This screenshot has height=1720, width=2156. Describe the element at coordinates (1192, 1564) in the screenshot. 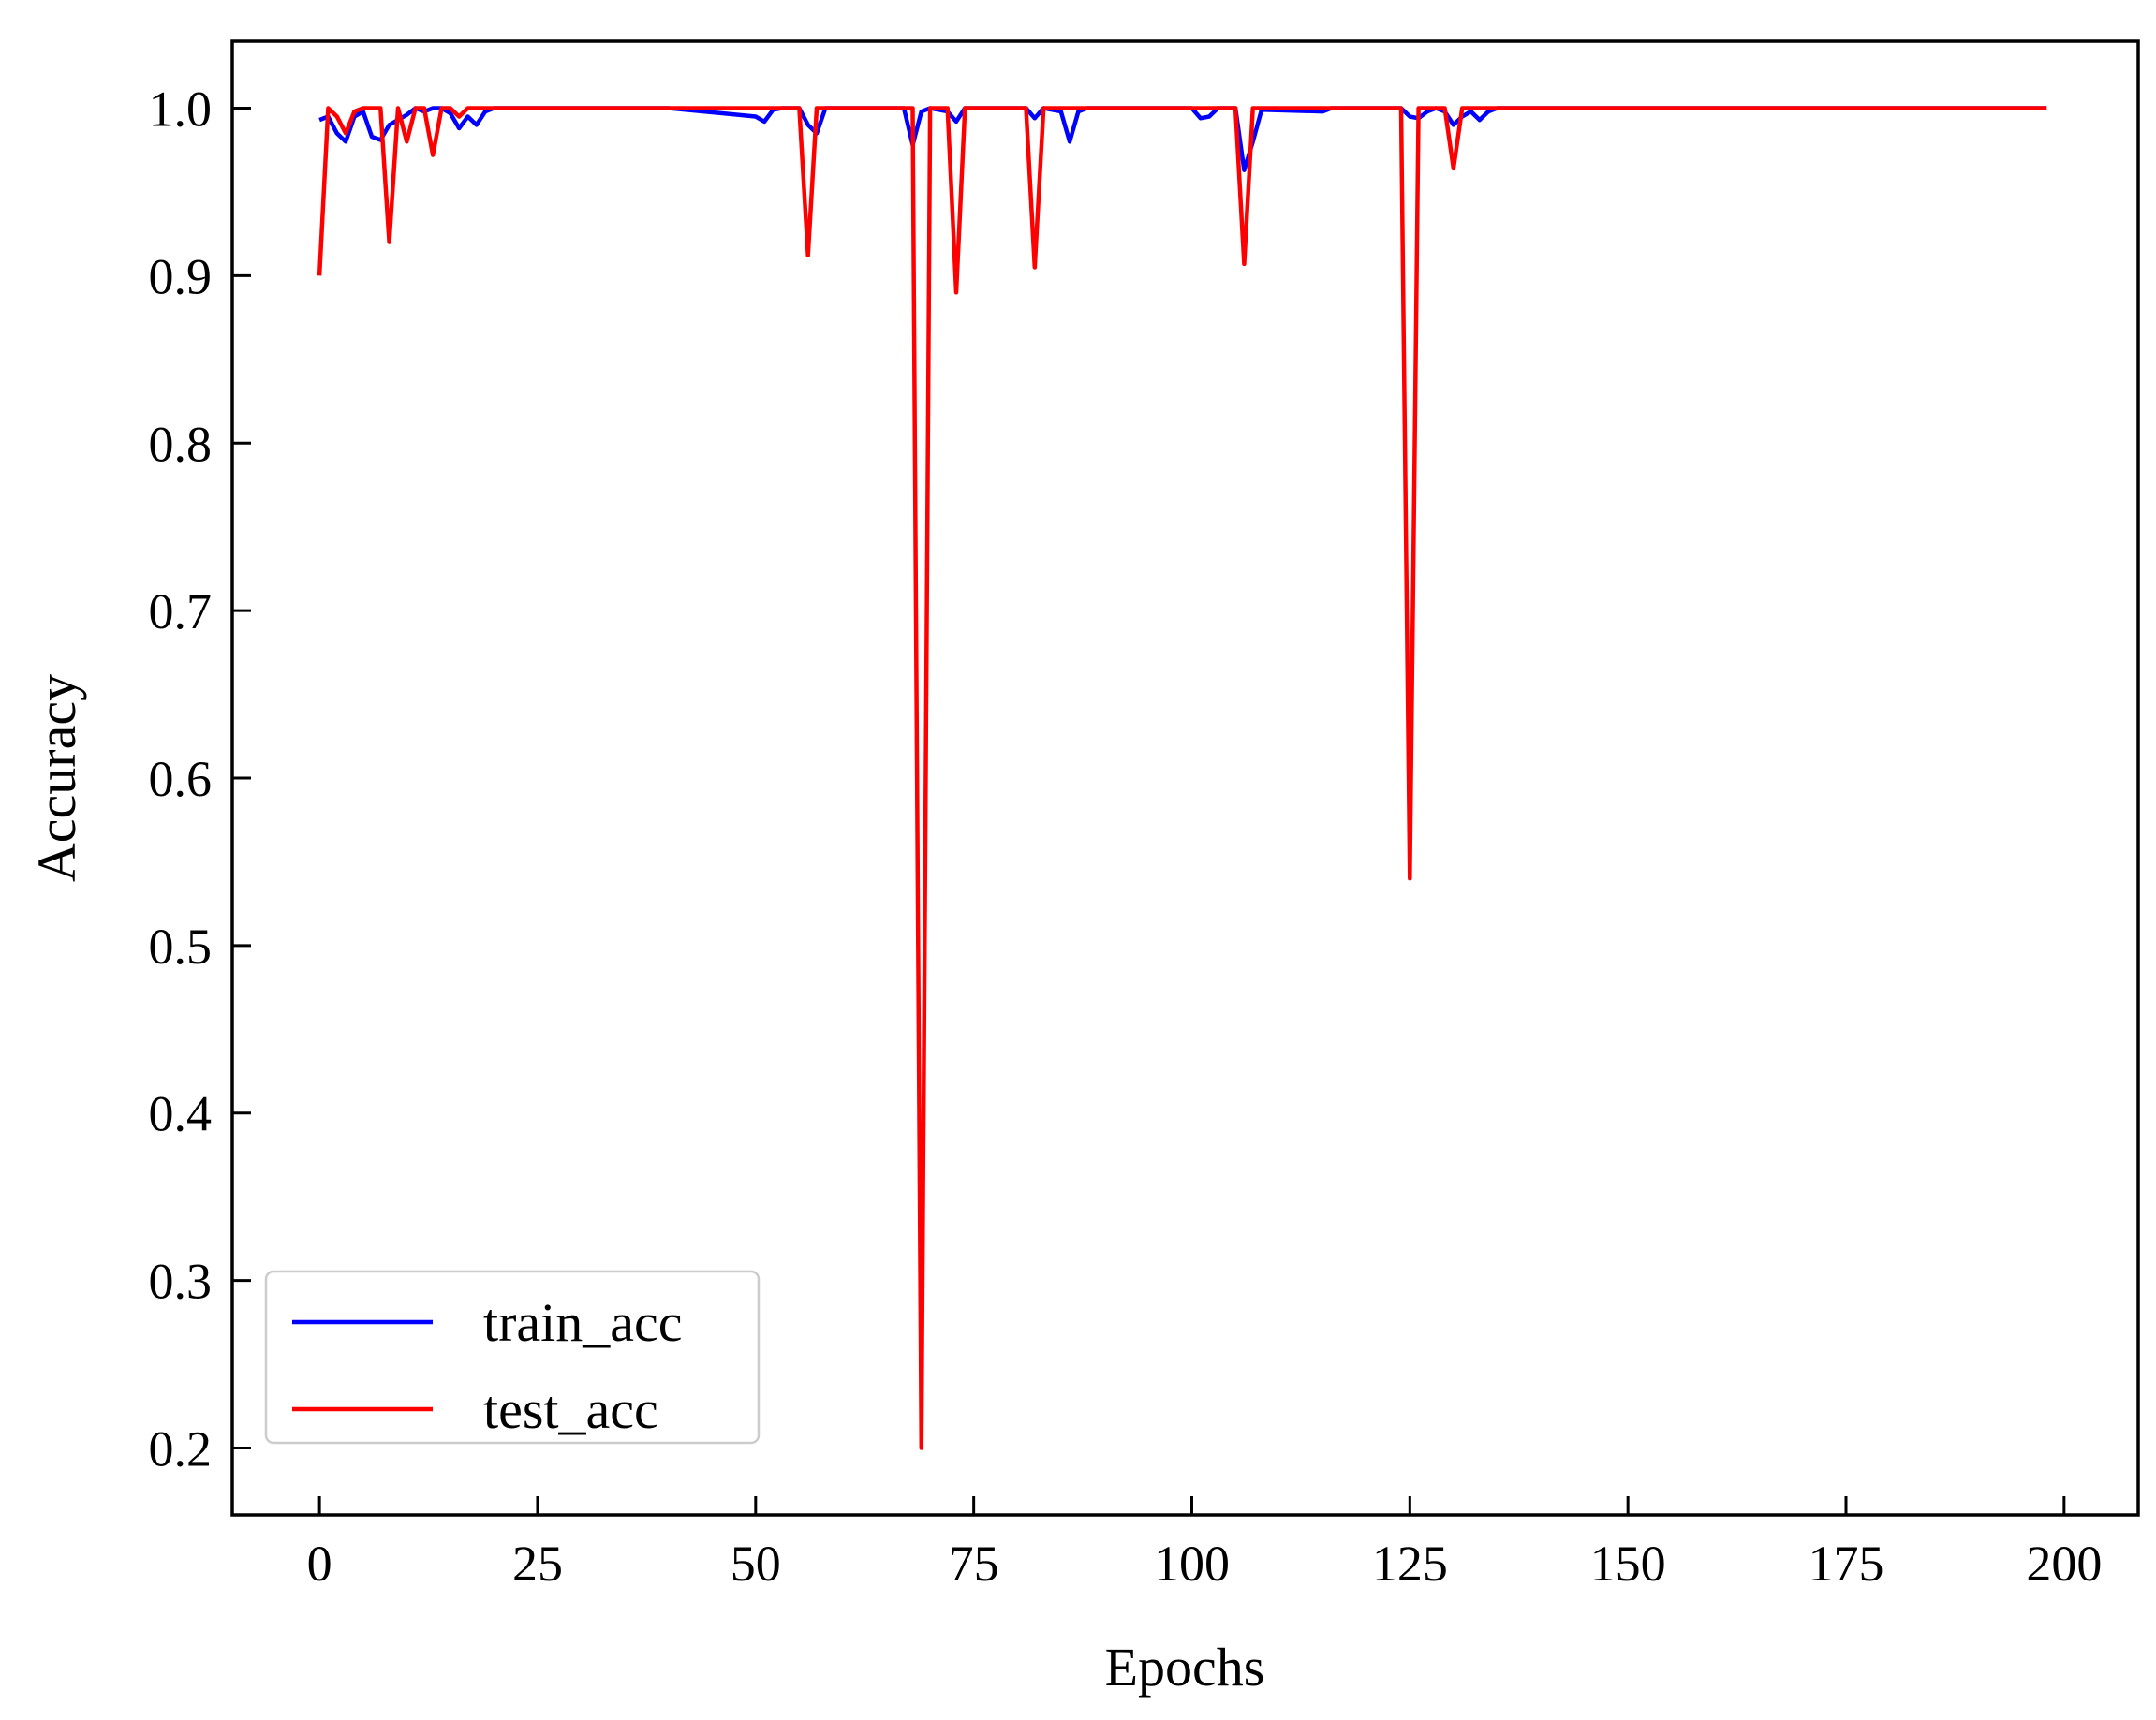

I see `x-tick-label: 100` at that location.